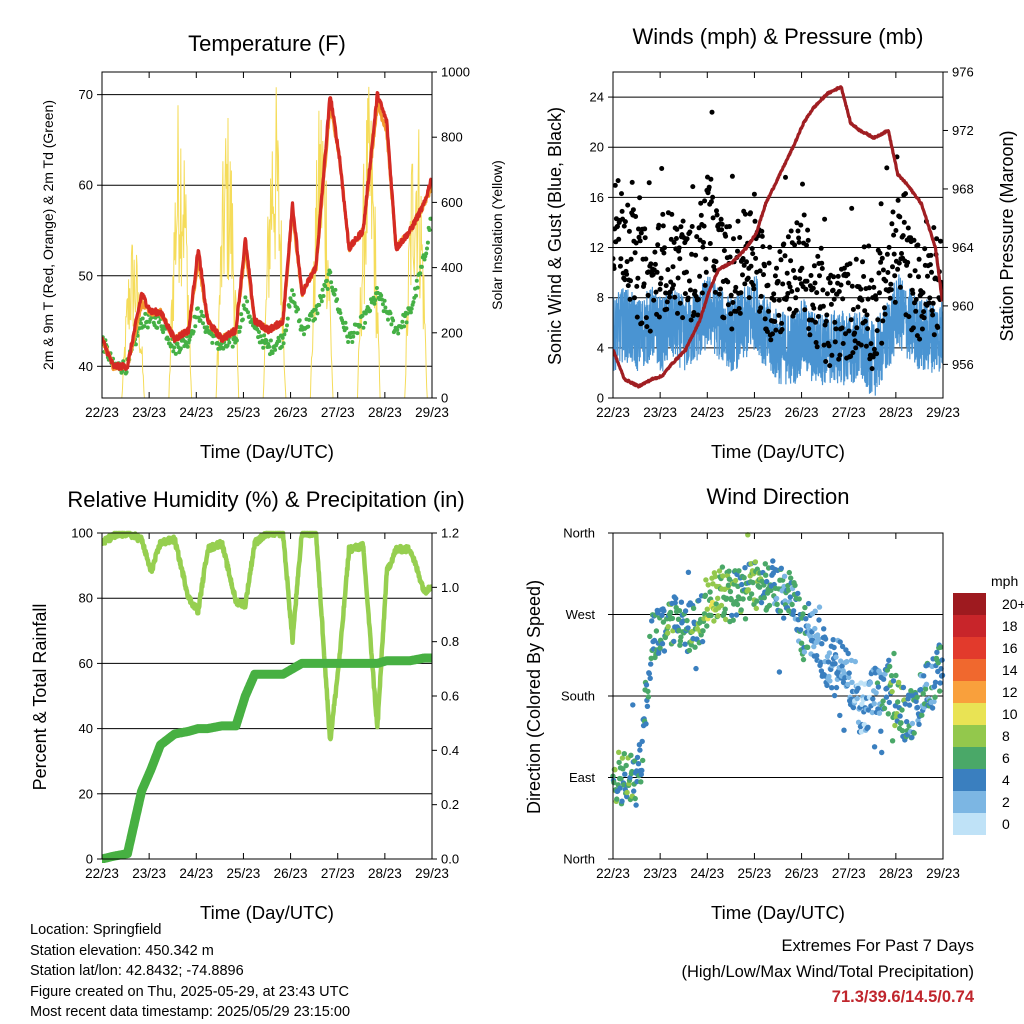  Describe the element at coordinates (778, 670) in the screenshot. I see `direction-dots` at that location.